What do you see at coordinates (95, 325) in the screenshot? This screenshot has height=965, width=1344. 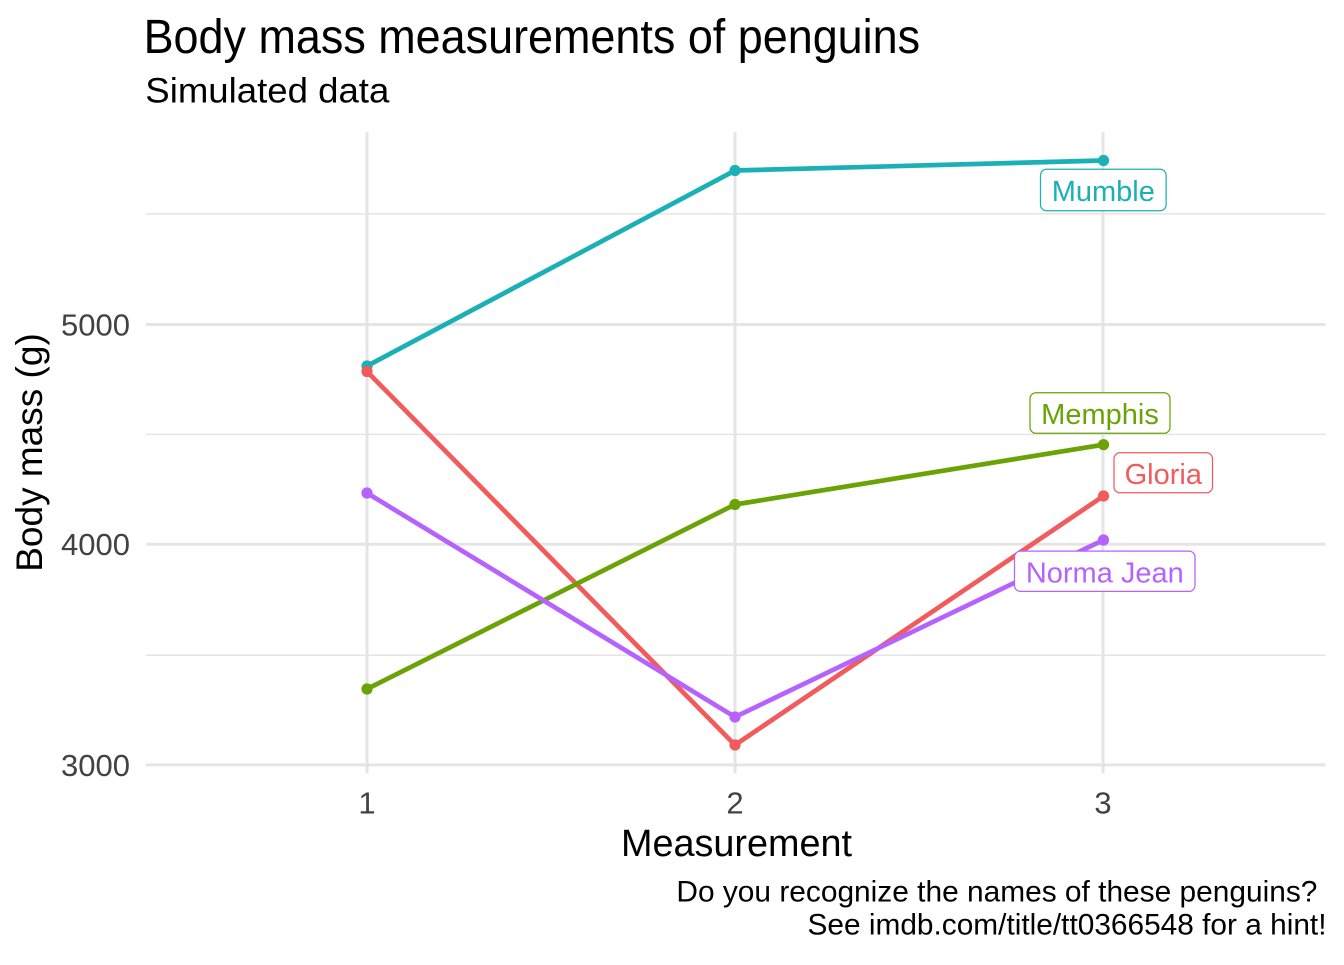 I see `svg-text: 5000` at bounding box center [95, 325].